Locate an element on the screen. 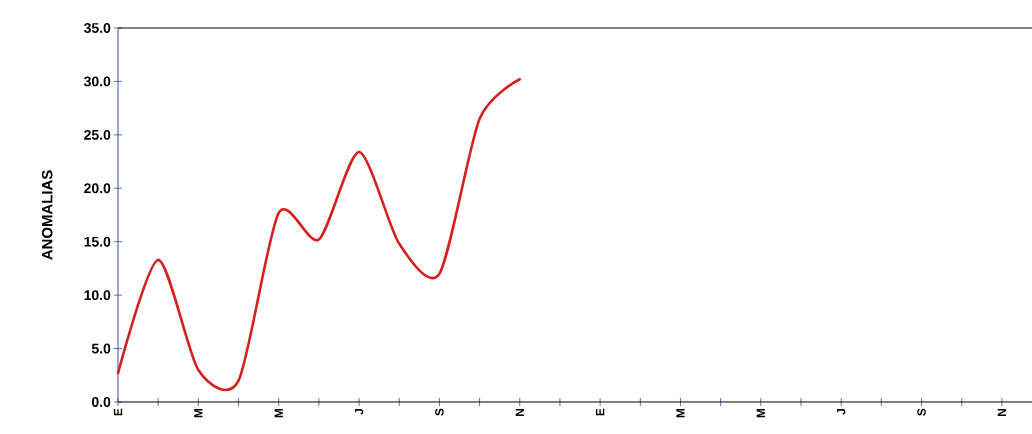 This screenshot has height=434, width=1032. y-tick-label: 30.0 is located at coordinates (97, 81).